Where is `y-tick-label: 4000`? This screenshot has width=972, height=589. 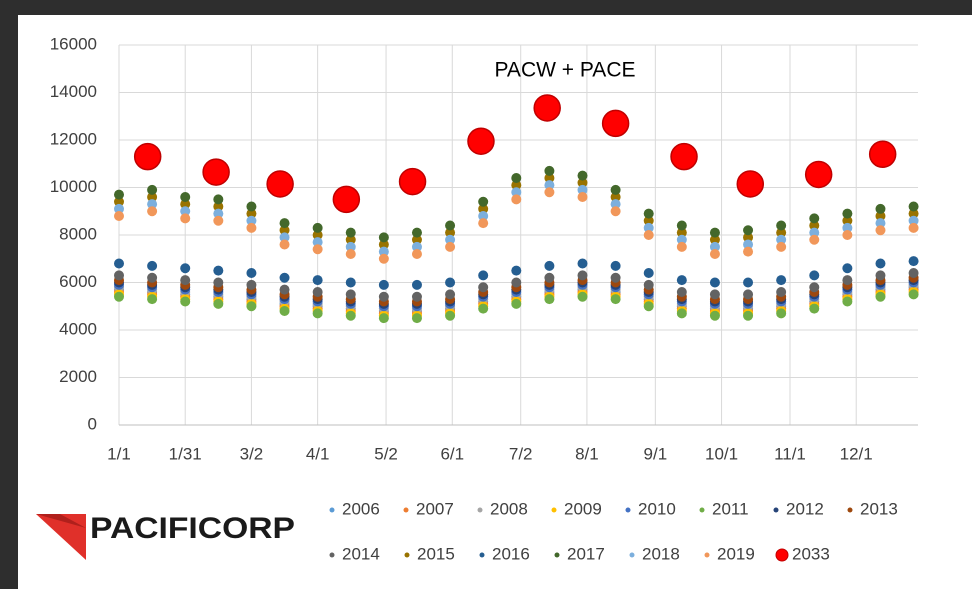 y-tick-label: 4000 is located at coordinates (78, 328).